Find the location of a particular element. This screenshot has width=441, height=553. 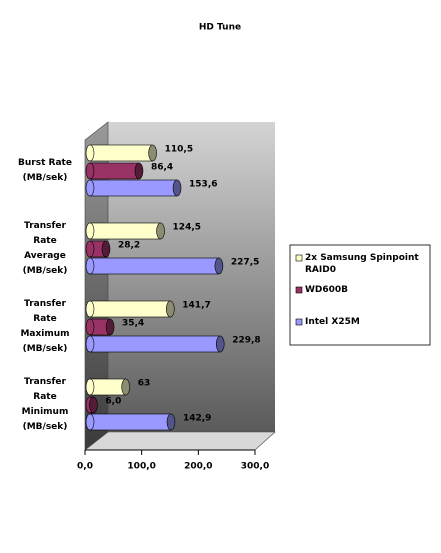

value-label: 6,0 is located at coordinates (113, 402).